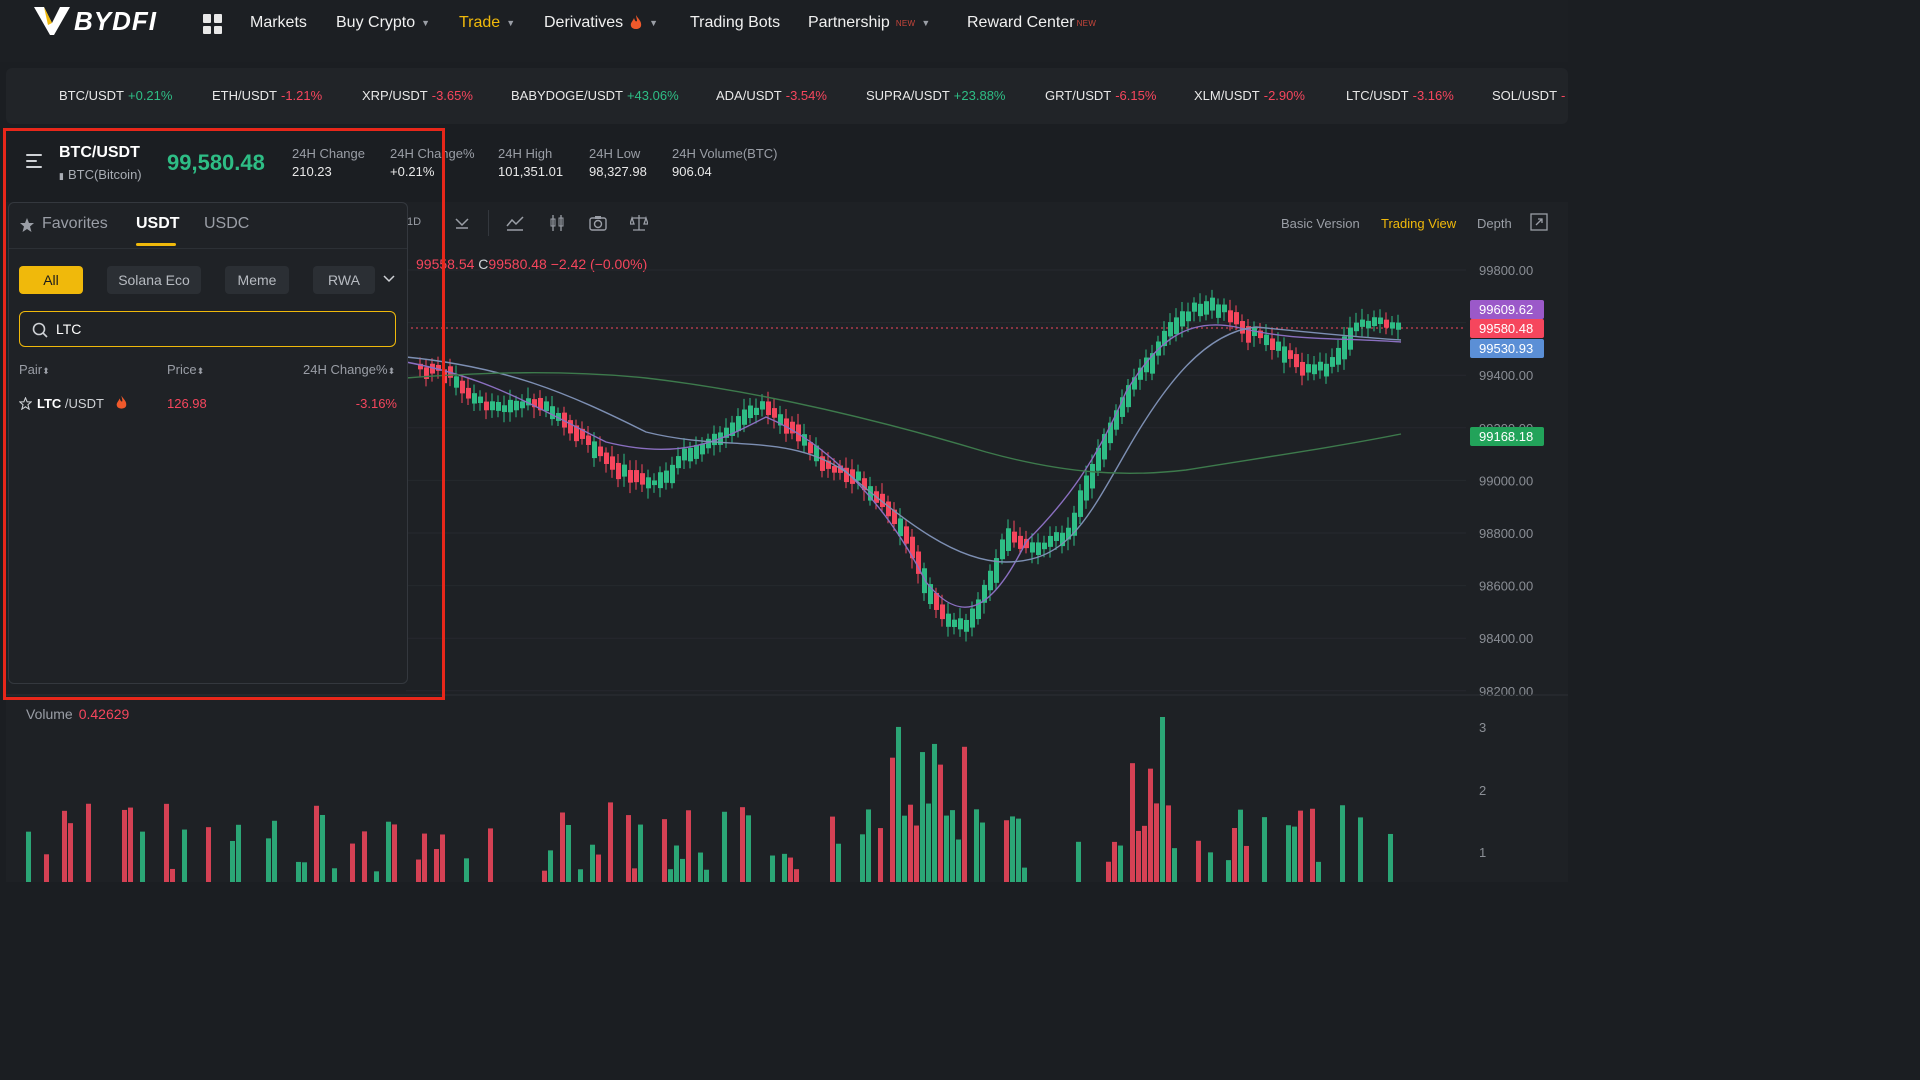 This screenshot has height=1080, width=1920. Describe the element at coordinates (595, 95) in the screenshot. I see `ticker-item: BABYDOGE/USDT +43.06%` at that location.